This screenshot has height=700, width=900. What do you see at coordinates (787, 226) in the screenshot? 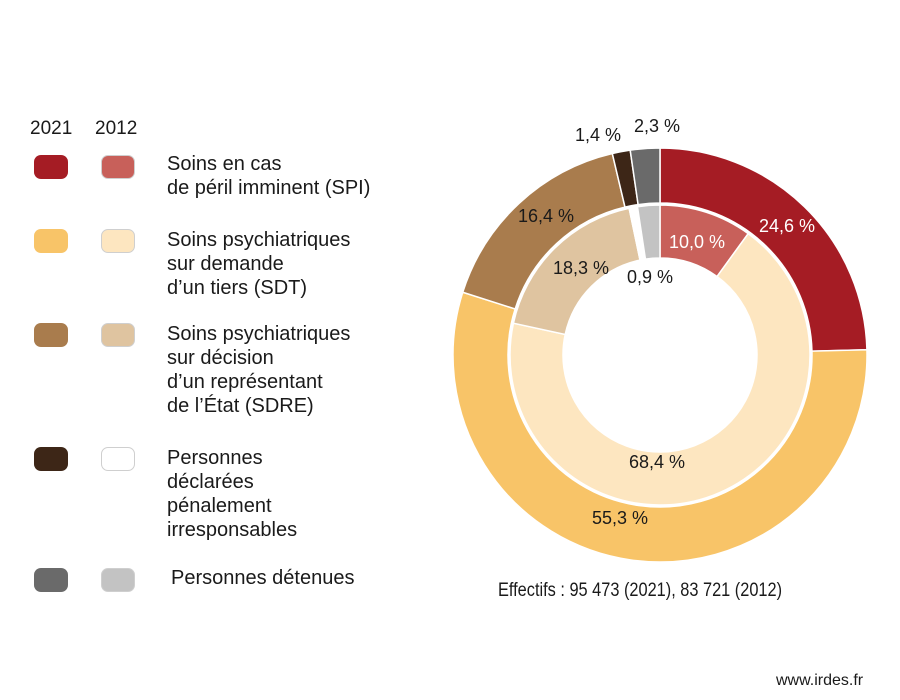
I see `slice-label-2021-1: 24,6 %` at bounding box center [787, 226].